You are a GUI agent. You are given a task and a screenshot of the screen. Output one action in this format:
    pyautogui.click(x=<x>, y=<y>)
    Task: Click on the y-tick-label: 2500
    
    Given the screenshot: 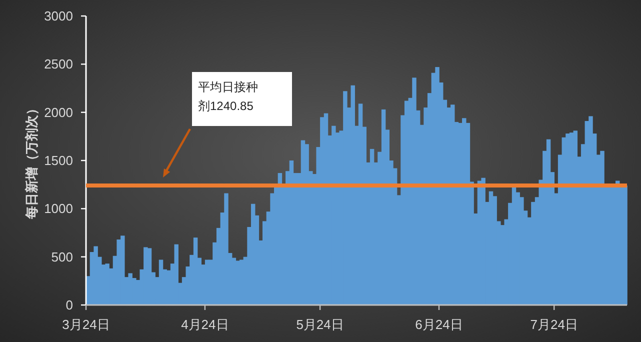 What is the action you would take?
    pyautogui.click(x=58, y=64)
    